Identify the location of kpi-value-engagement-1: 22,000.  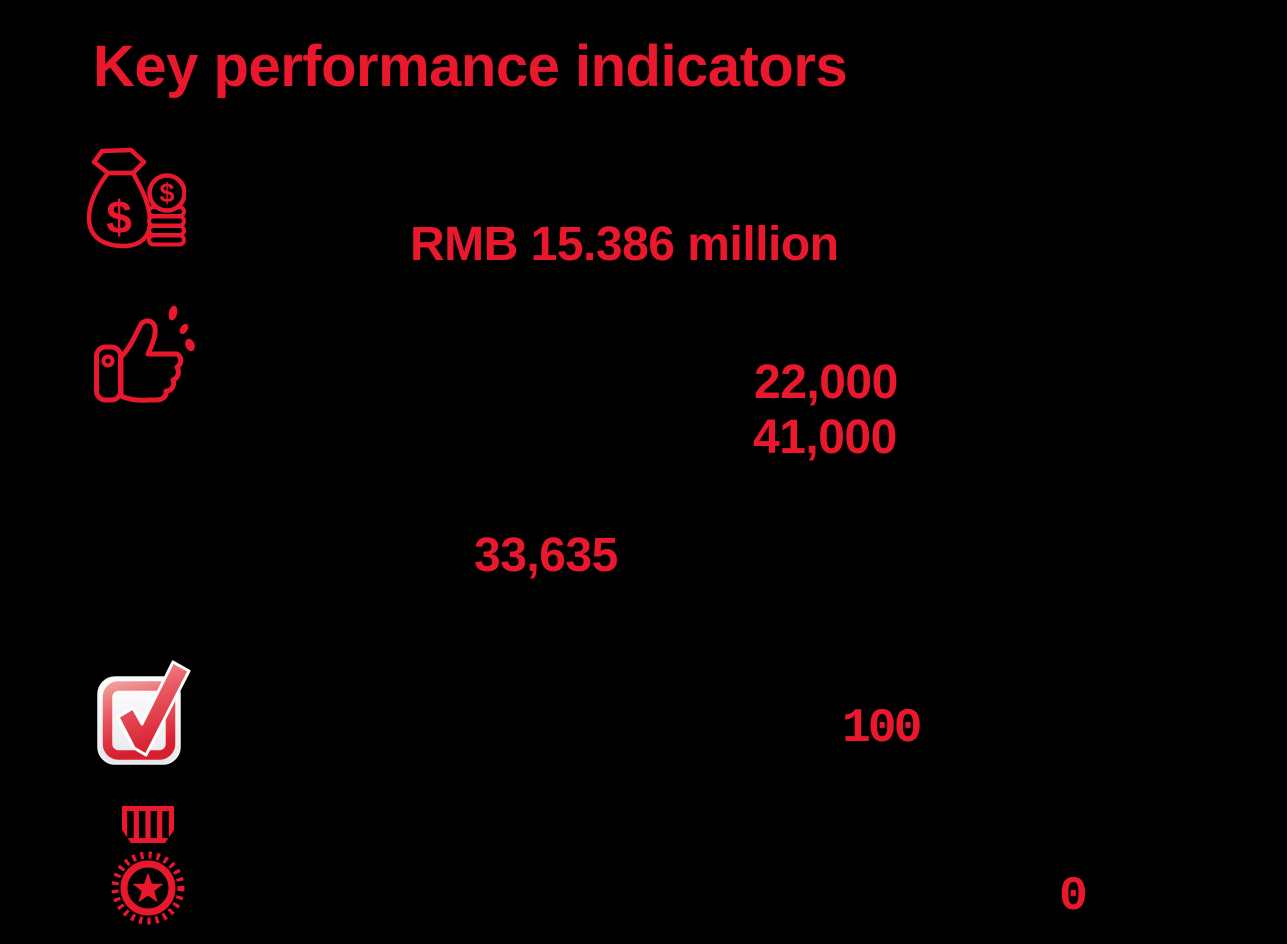
(826, 382).